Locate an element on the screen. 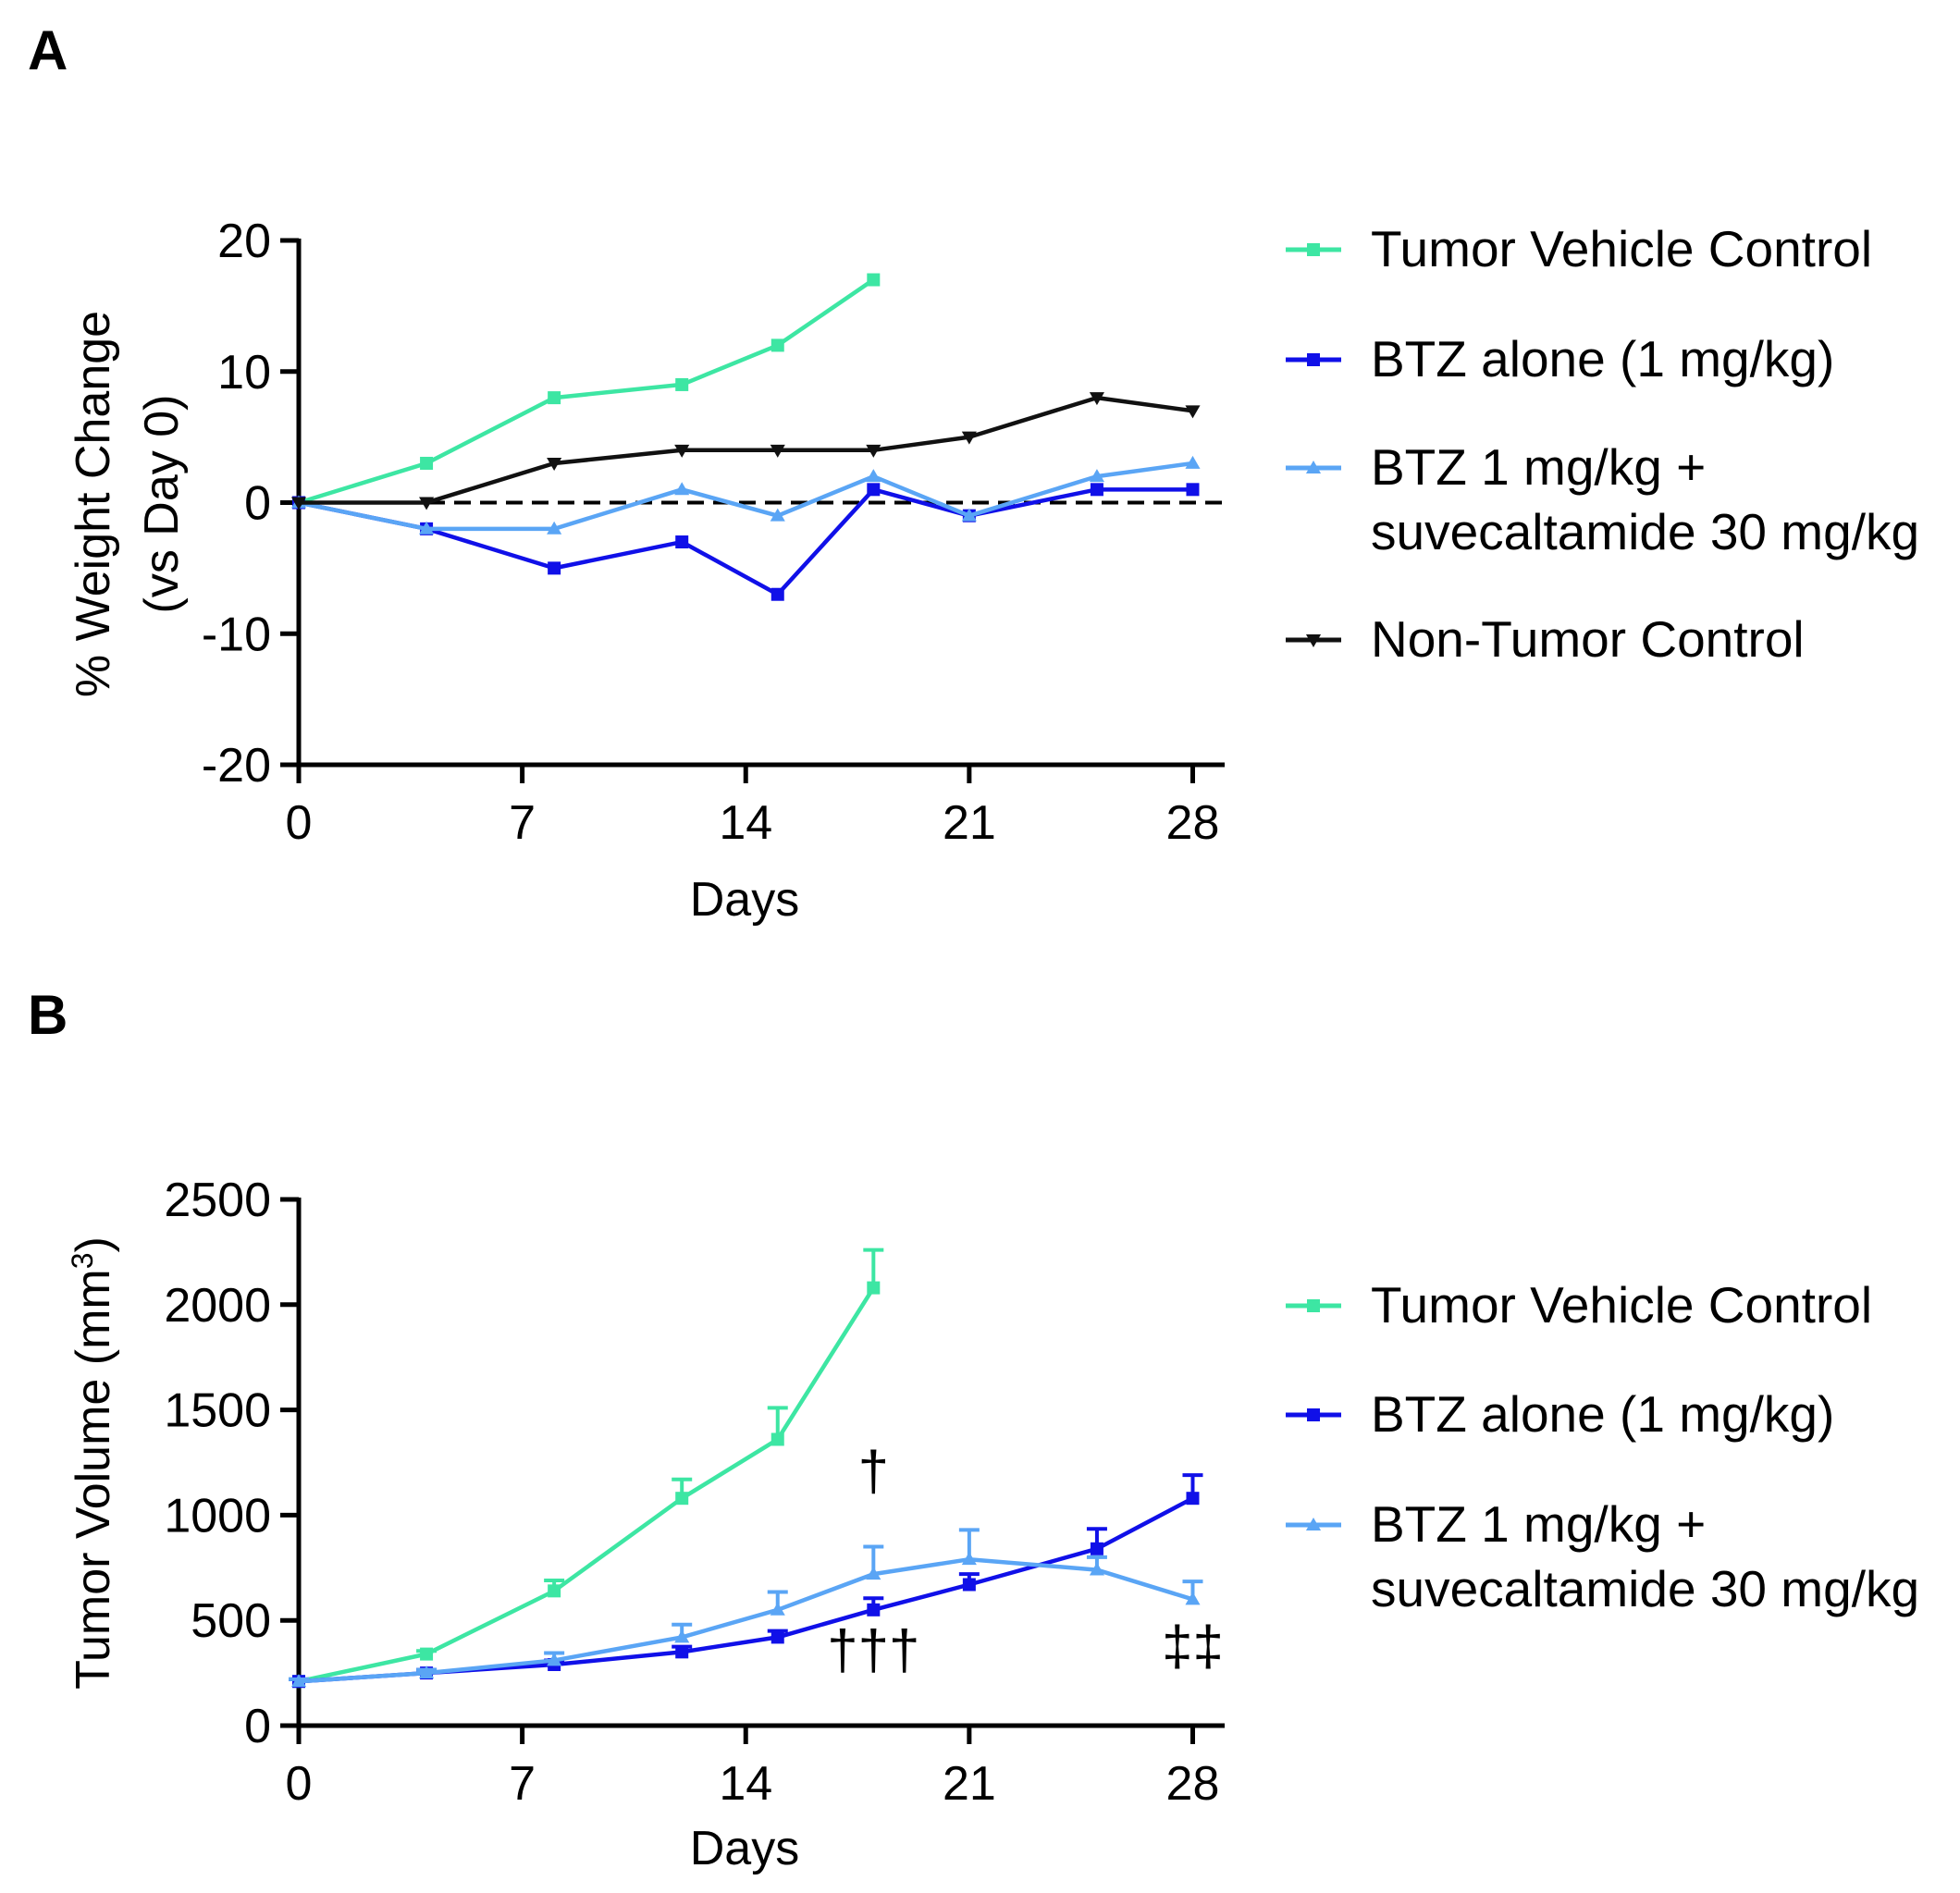 The width and height of the screenshot is (1960, 1893). weight-y-tick-label: 10 is located at coordinates (244, 372).